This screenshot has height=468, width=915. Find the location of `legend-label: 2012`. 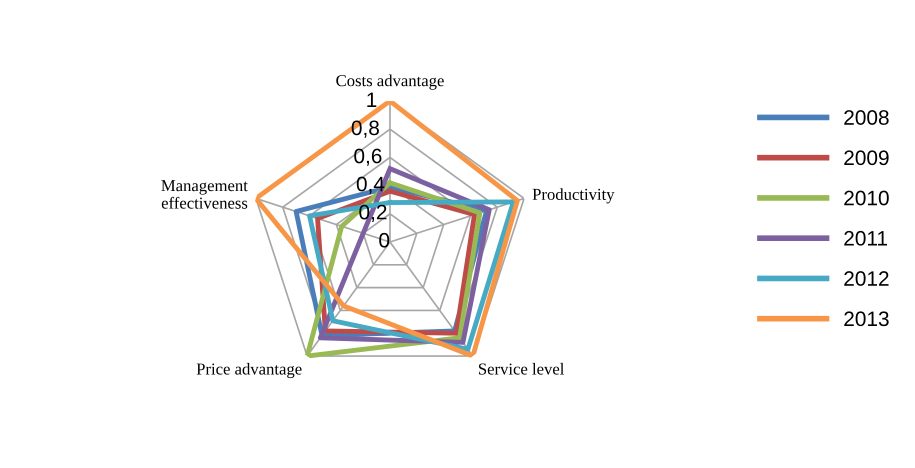

legend-label: 2012 is located at coordinates (866, 278).